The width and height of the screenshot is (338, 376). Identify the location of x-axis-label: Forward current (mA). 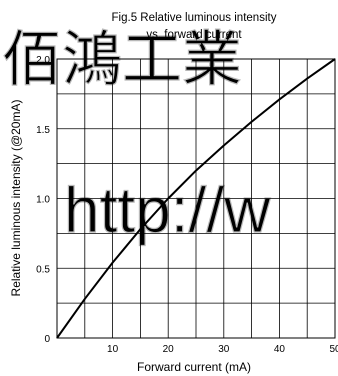
(194, 367).